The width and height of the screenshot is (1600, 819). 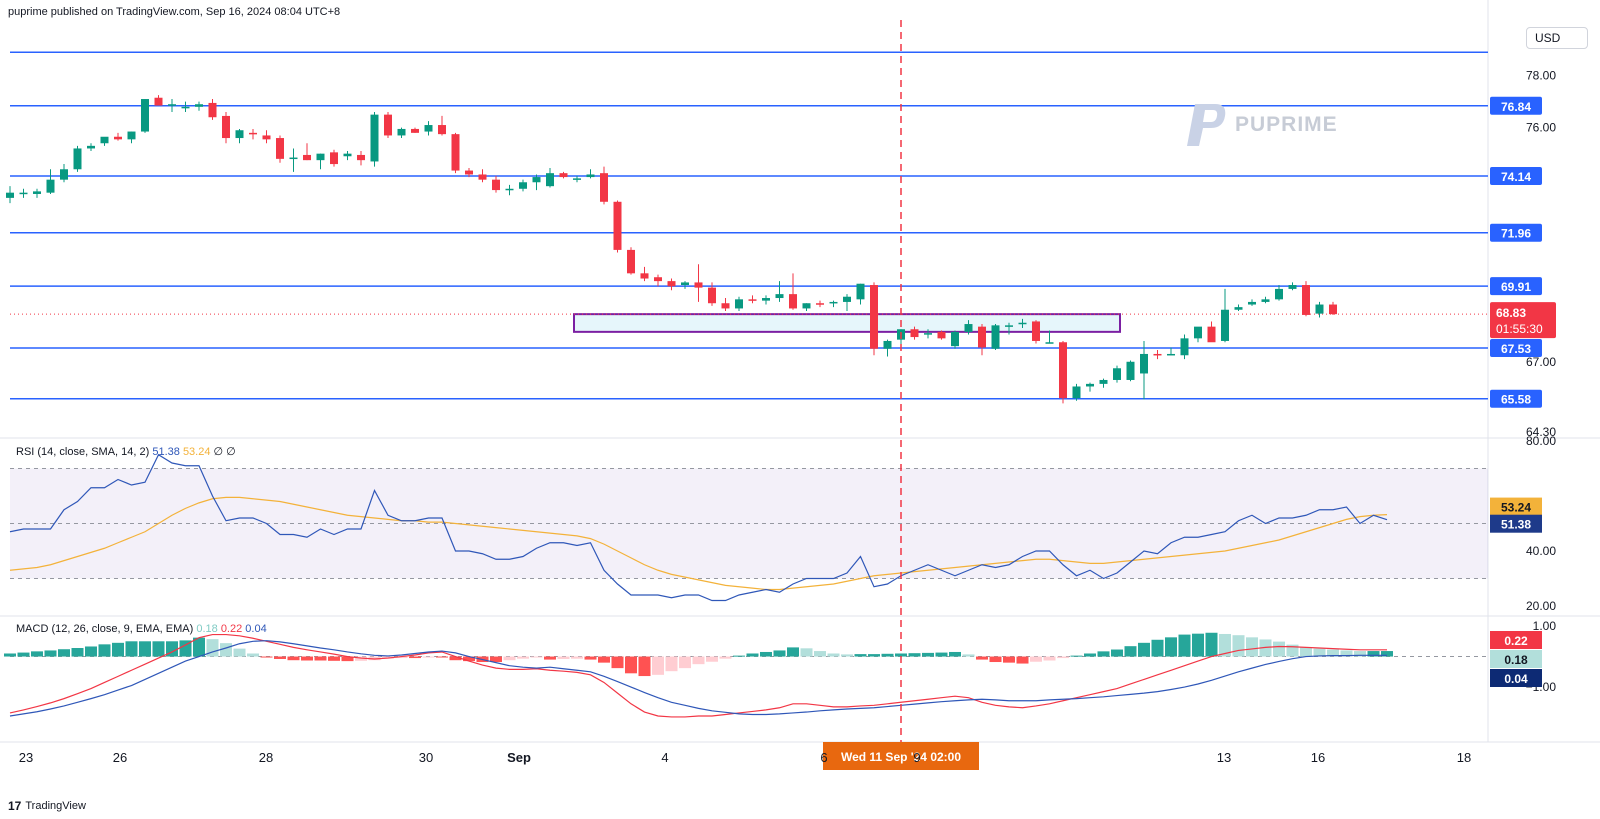 I want to click on time-axis-tick: 30, so click(x=426, y=757).